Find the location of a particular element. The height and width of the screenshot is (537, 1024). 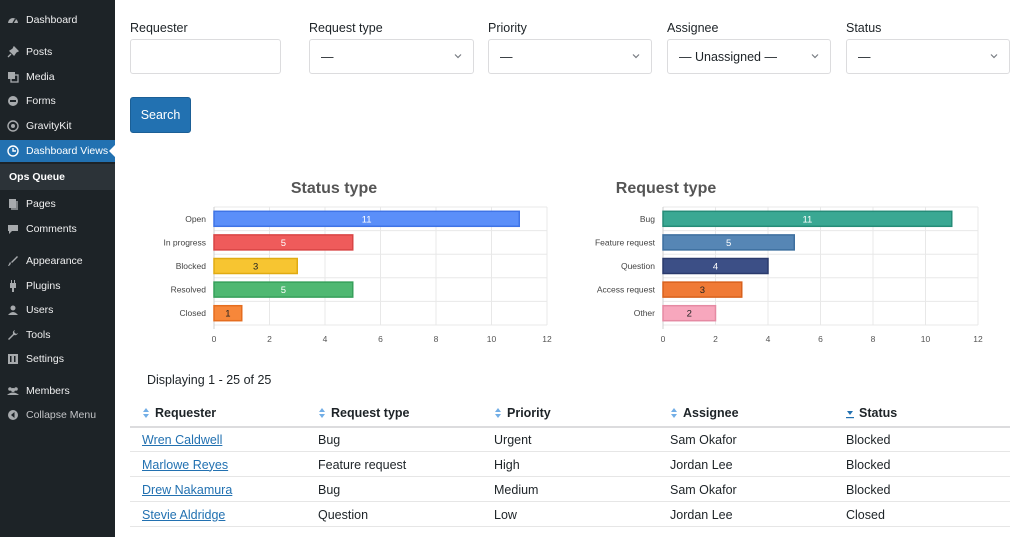

column-header-assignee: Assignee is located at coordinates (704, 413).